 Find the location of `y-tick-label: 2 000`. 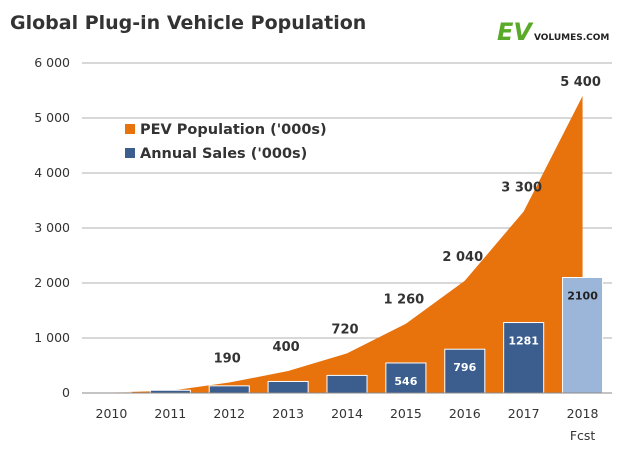

y-tick-label: 2 000 is located at coordinates (52, 282).